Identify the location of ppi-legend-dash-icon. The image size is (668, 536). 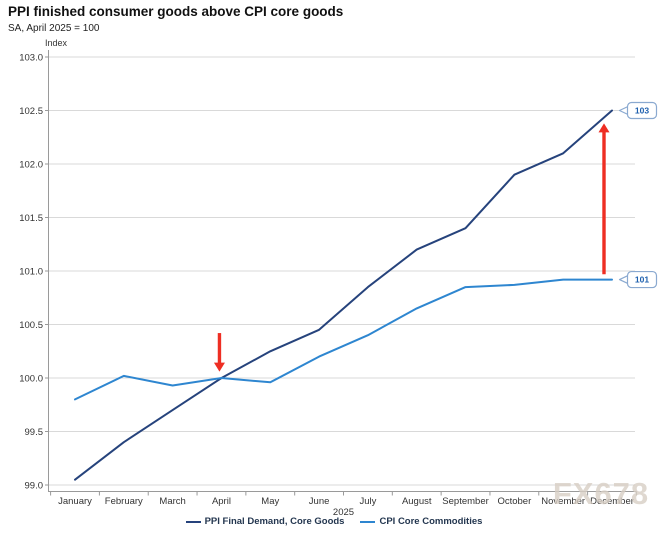
(193, 521).